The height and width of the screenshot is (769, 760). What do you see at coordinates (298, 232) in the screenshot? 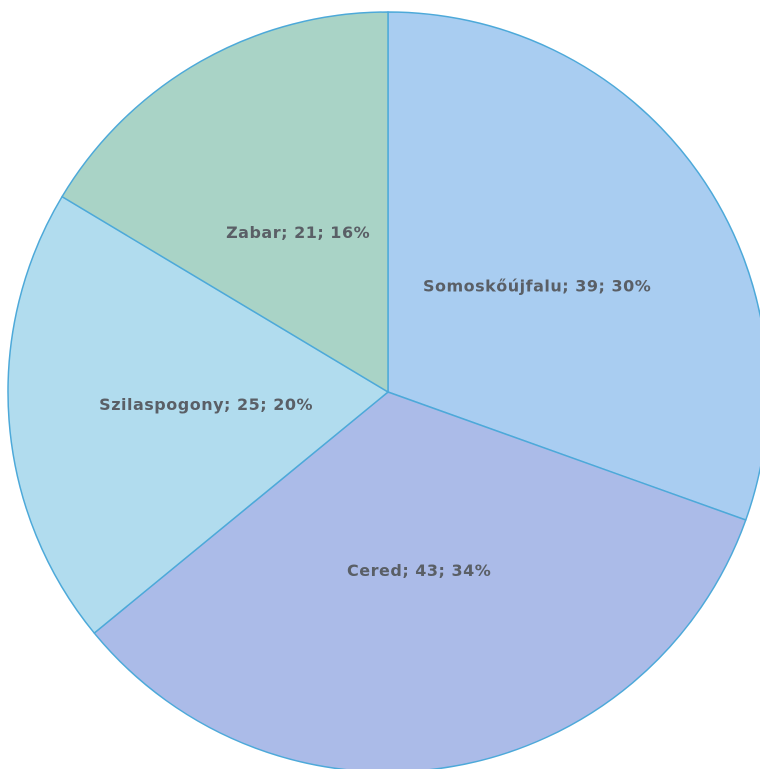
I see `data-label: Zabar; 21; 16%` at bounding box center [298, 232].